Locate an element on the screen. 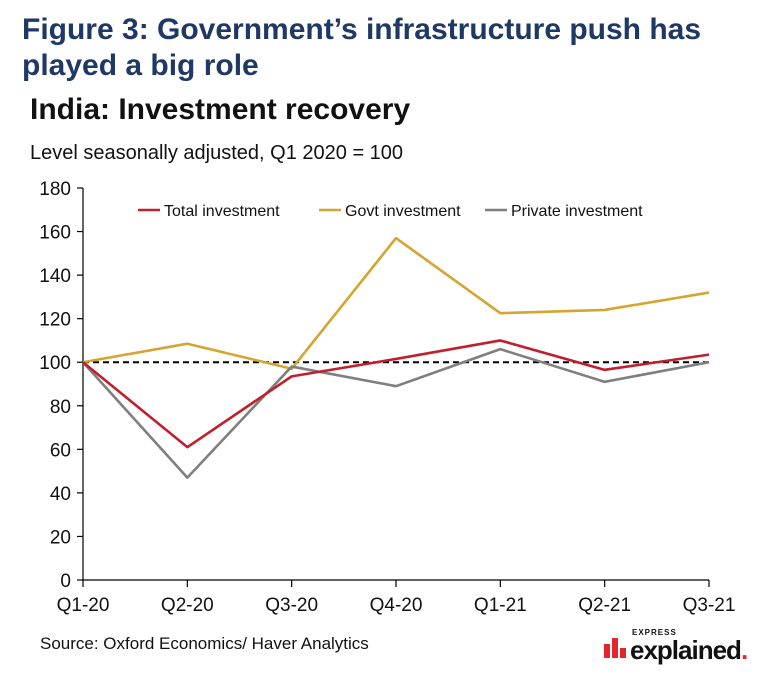  explained-logo: EXPRESS explained. is located at coordinates (677, 648).